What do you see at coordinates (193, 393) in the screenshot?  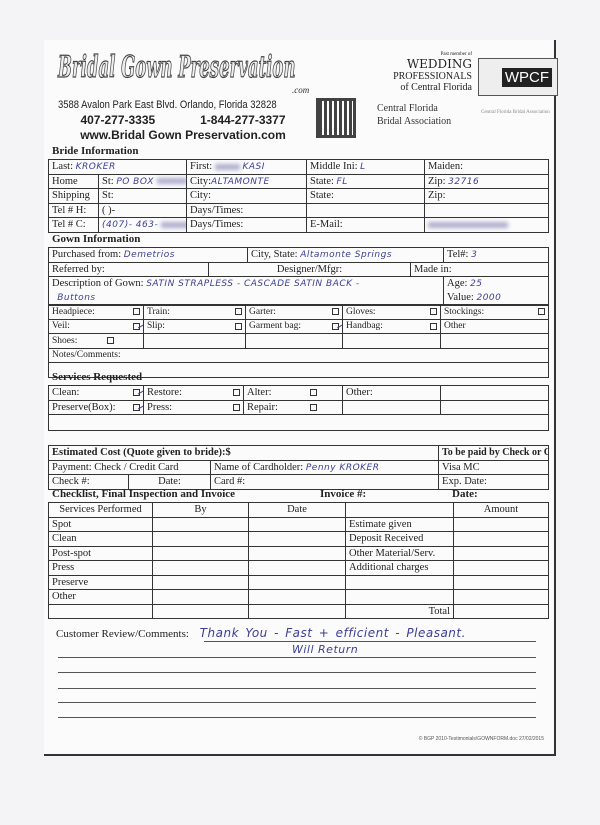 I see `service-restore: Restore:` at bounding box center [193, 393].